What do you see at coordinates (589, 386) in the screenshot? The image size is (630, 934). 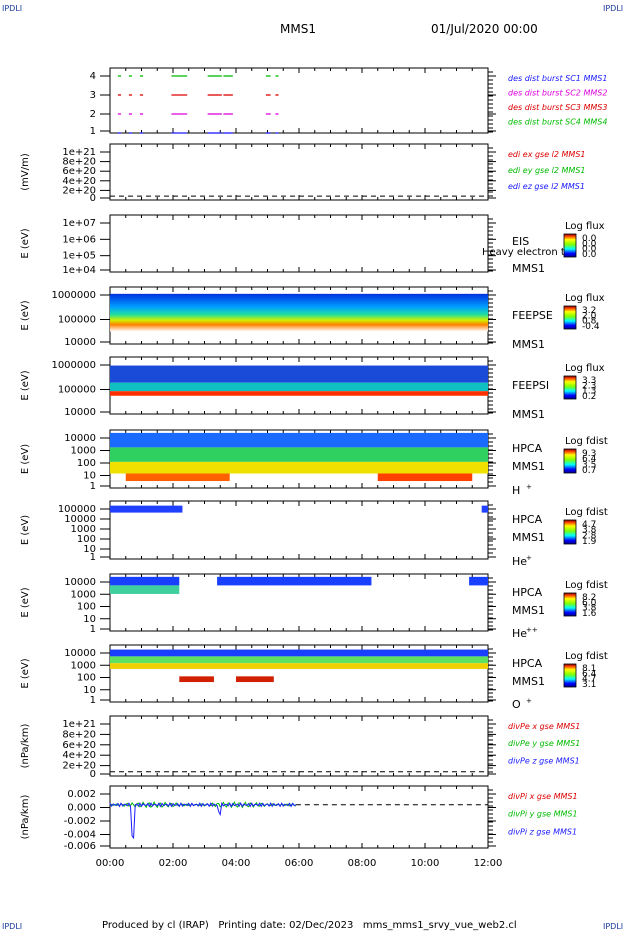 I see `colorbar-tick-feepsi: 2.3` at bounding box center [589, 386].